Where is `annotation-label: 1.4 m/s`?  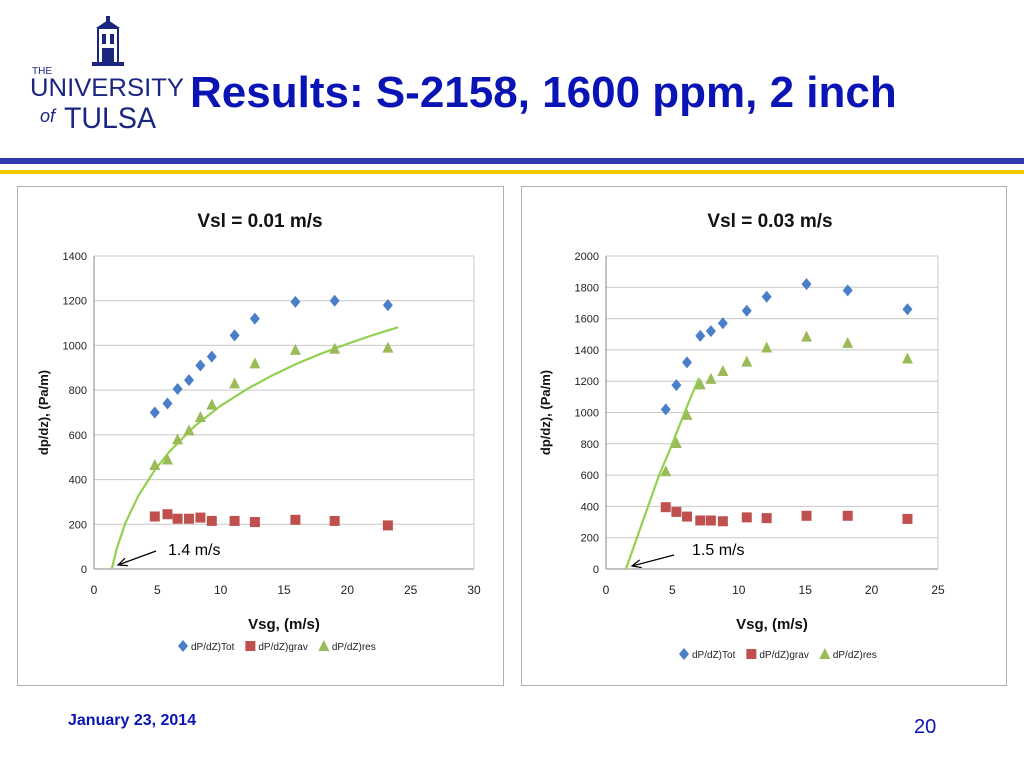 annotation-label: 1.4 m/s is located at coordinates (194, 550).